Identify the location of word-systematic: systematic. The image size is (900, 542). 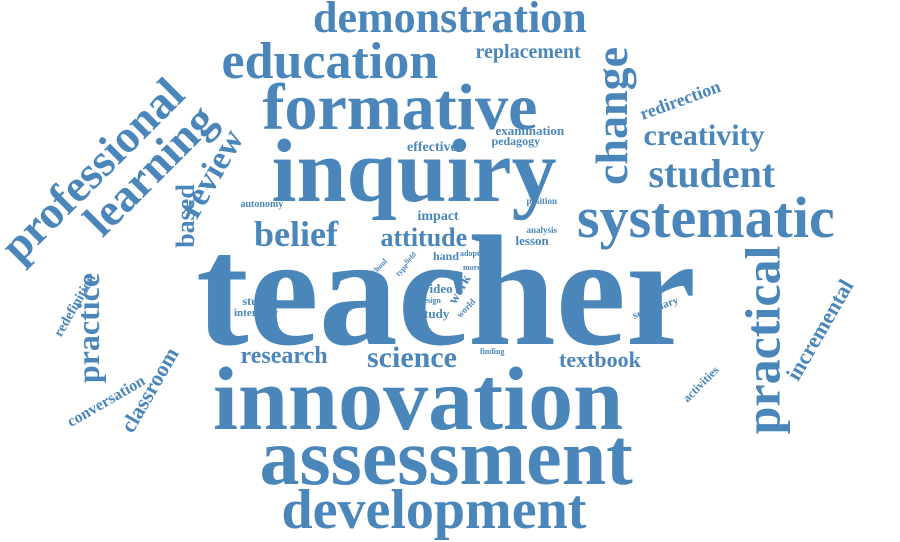
(706, 217).